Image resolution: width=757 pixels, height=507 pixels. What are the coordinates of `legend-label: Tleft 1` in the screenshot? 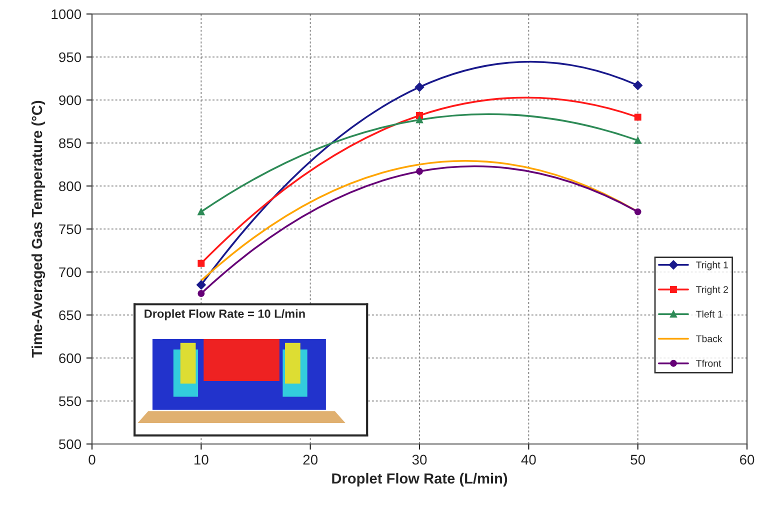 It's located at (709, 314).